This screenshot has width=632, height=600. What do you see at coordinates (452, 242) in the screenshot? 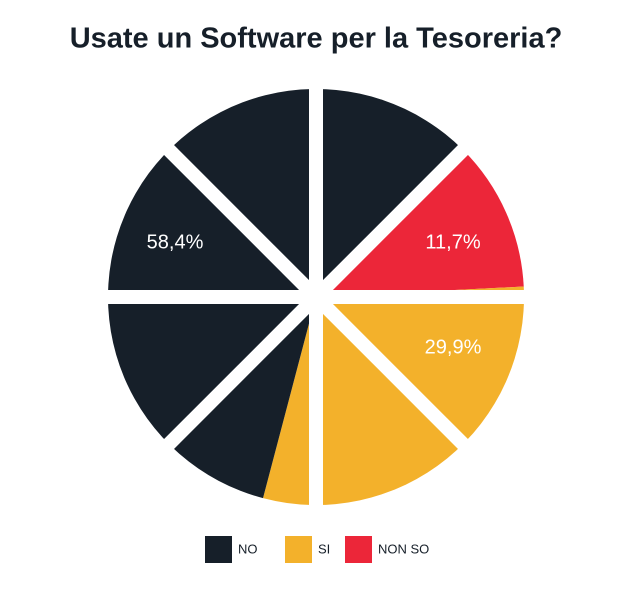
I see `value-label: 11,7%` at bounding box center [452, 242].